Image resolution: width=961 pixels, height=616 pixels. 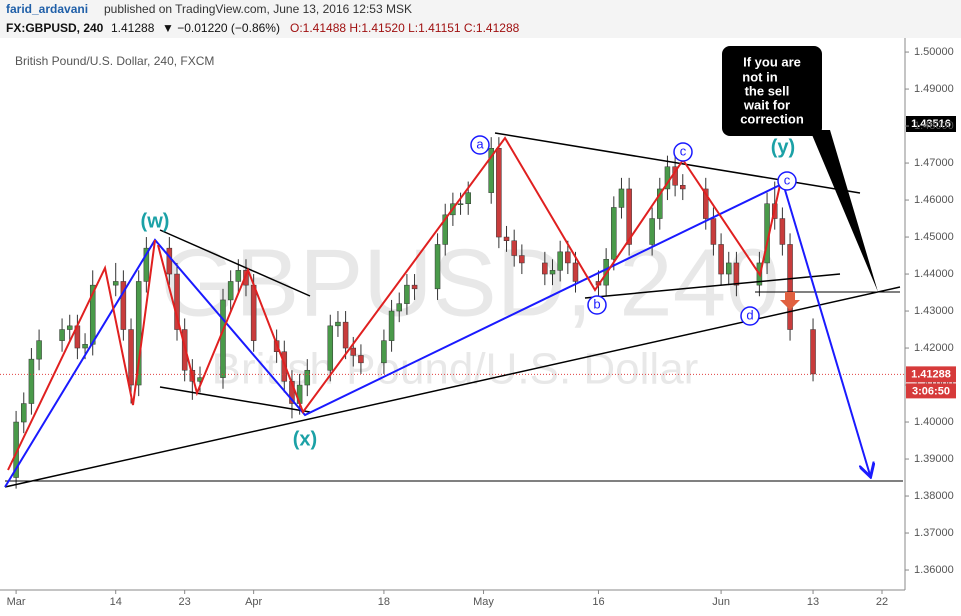 What do you see at coordinates (934, 89) in the screenshot?
I see `y-tick-label: 1.49000` at bounding box center [934, 89].